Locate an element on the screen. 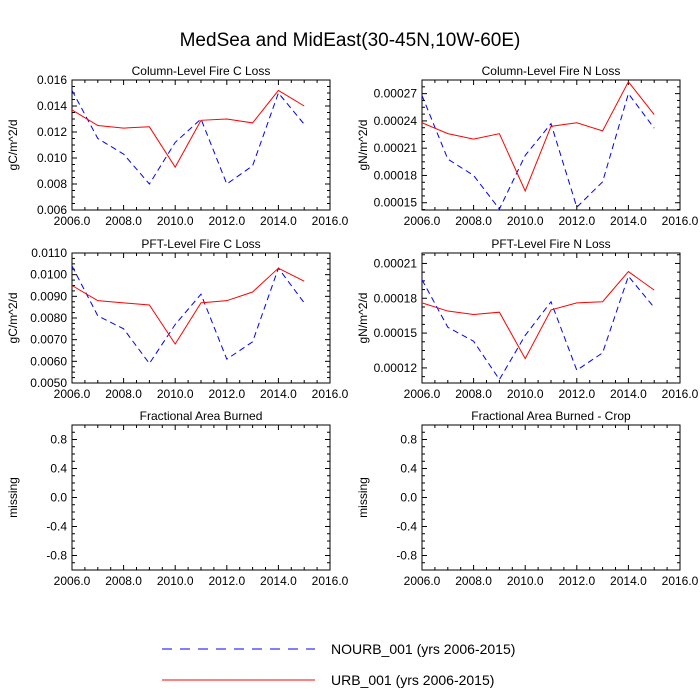 This screenshot has width=700, height=700. y-tick-label: 0.016 is located at coordinates (52, 80).